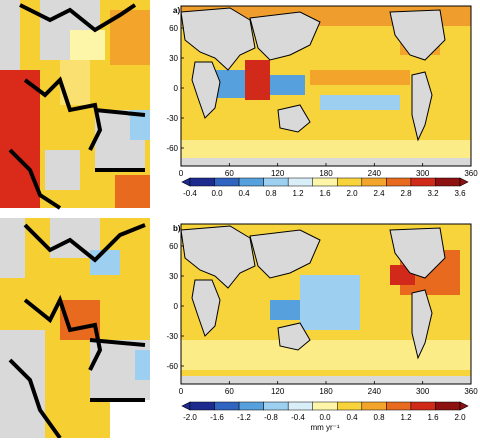  I want to click on panel-label: b), so click(177, 228).